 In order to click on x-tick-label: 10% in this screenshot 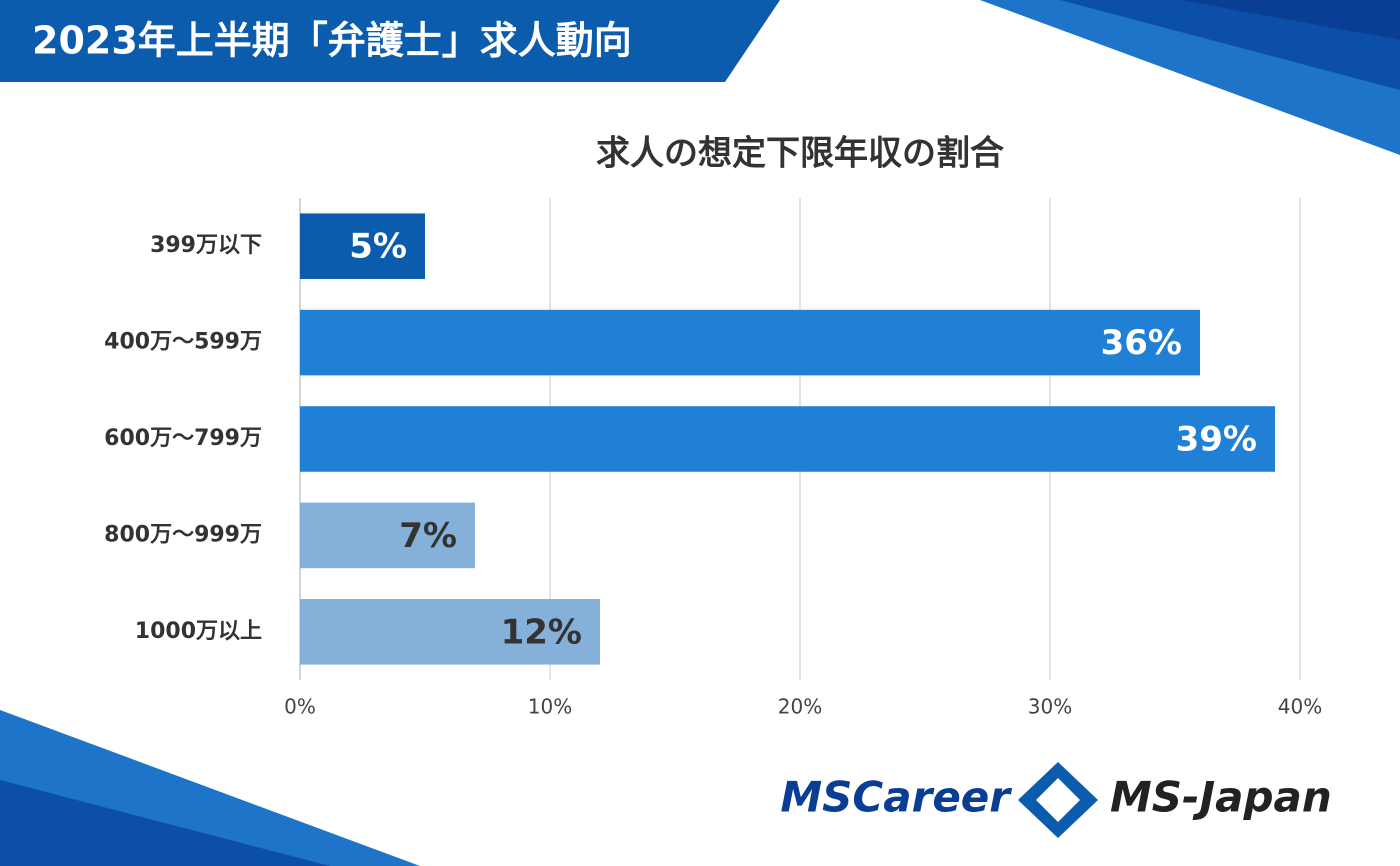, I will do `click(550, 707)`.